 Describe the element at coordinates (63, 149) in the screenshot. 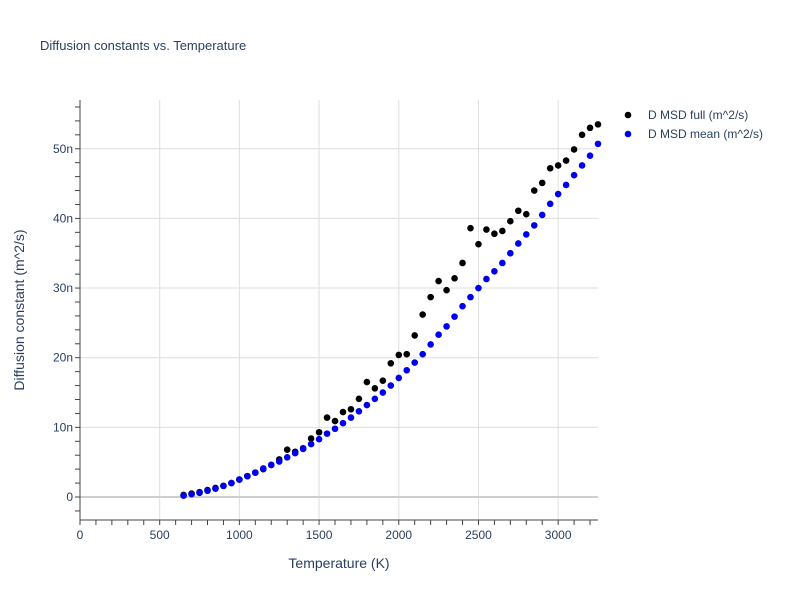

I see `y-tick-label: 50n` at that location.